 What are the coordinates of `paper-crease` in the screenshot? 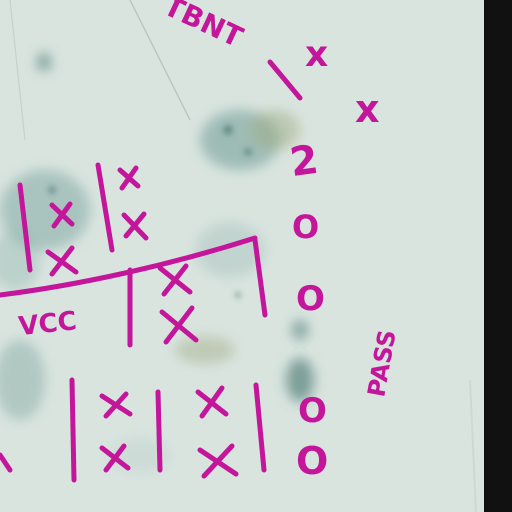 It's located at (473, 445).